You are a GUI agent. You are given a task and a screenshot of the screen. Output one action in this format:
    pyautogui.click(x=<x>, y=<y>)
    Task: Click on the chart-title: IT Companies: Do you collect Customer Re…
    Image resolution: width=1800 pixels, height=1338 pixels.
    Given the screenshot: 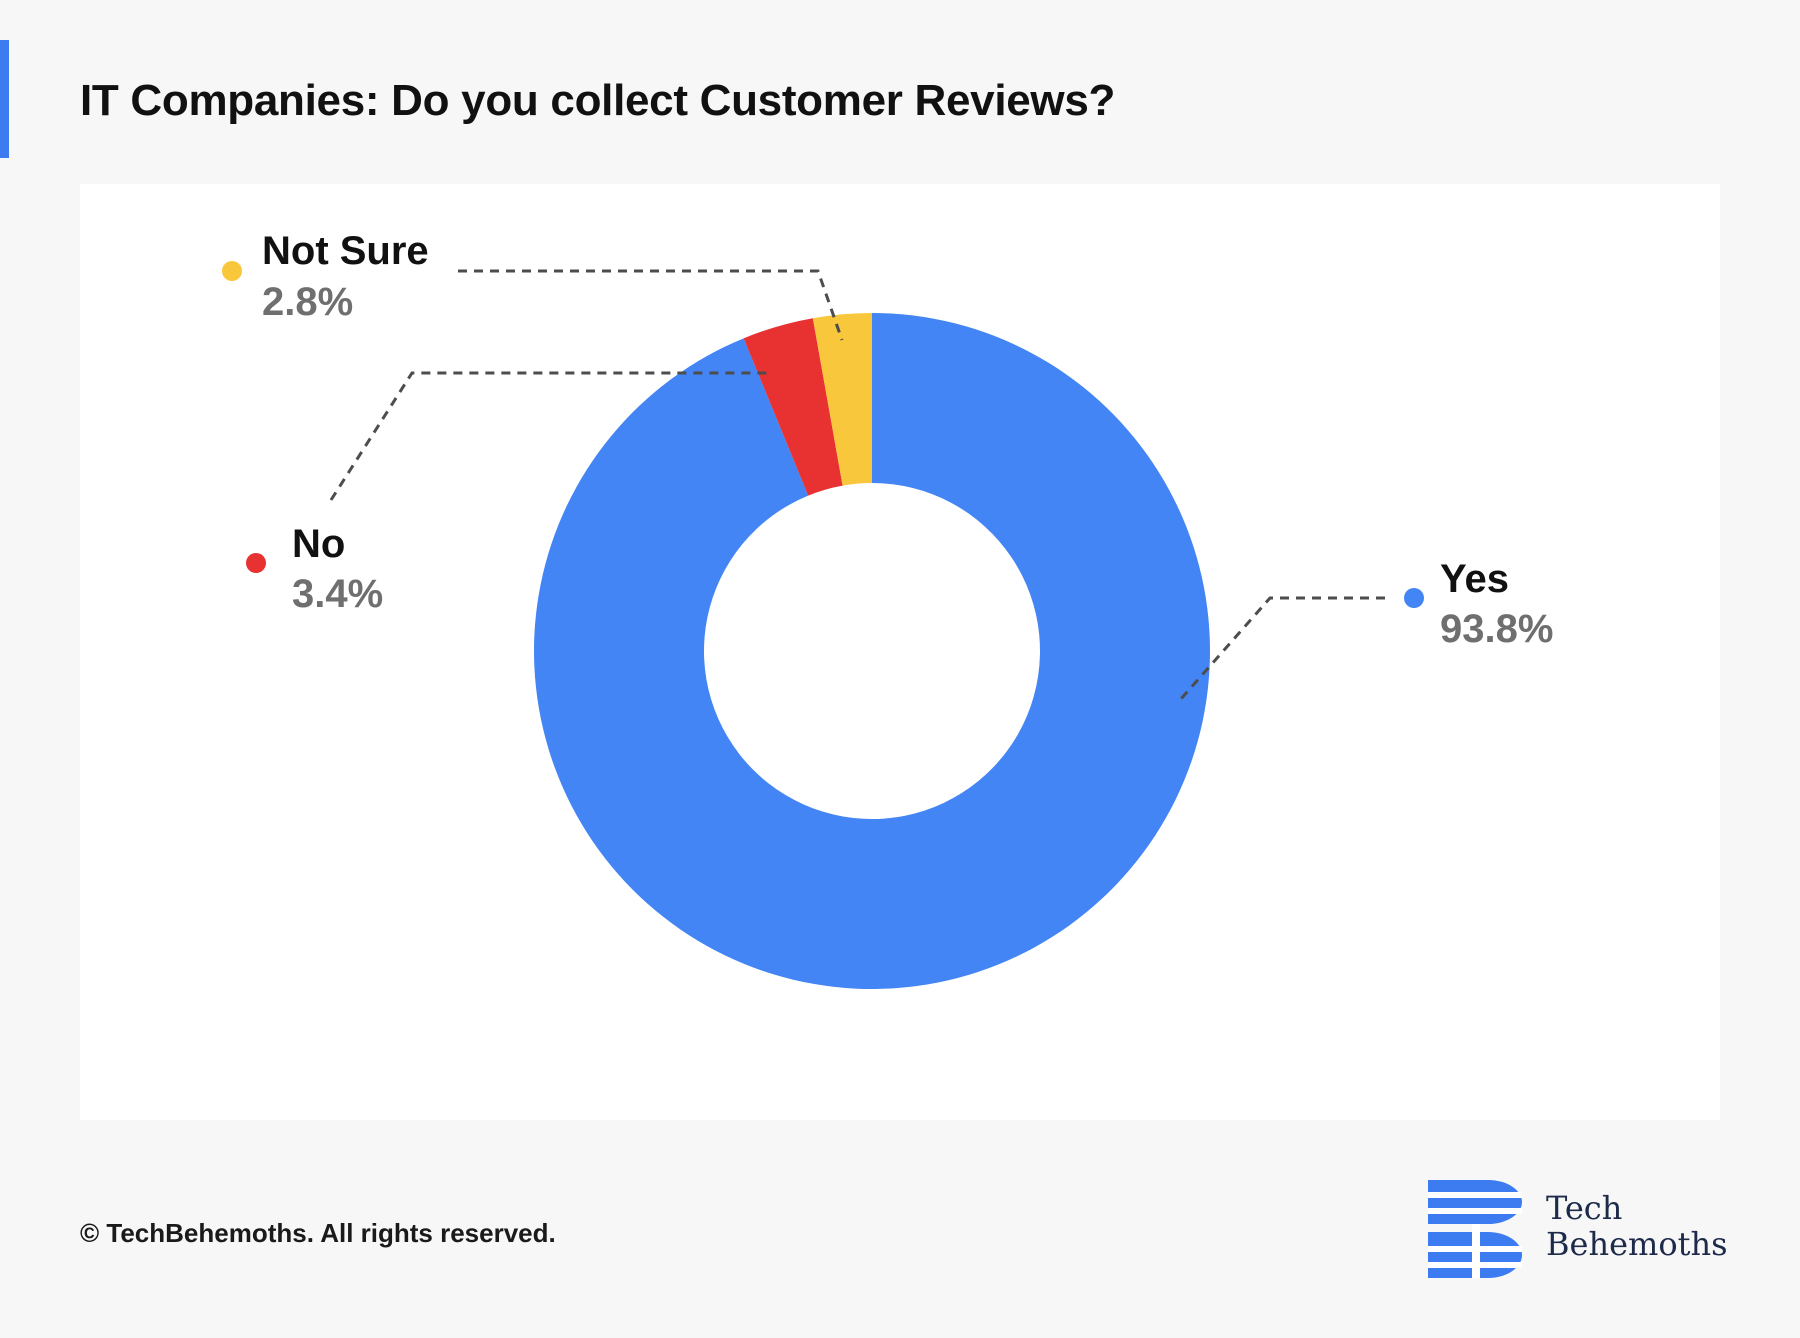 What is the action you would take?
    pyautogui.click(x=598, y=100)
    